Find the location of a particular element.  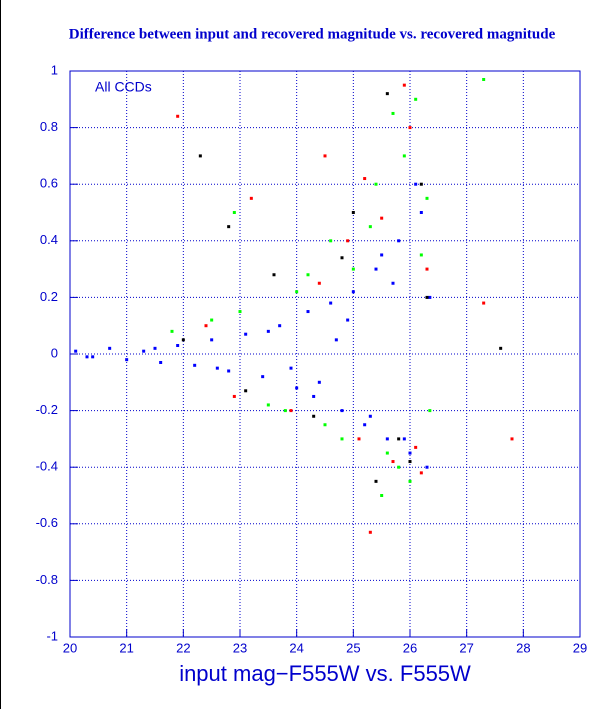

x-axis-label: input mag−F555W vs. F555W is located at coordinates (325, 673).